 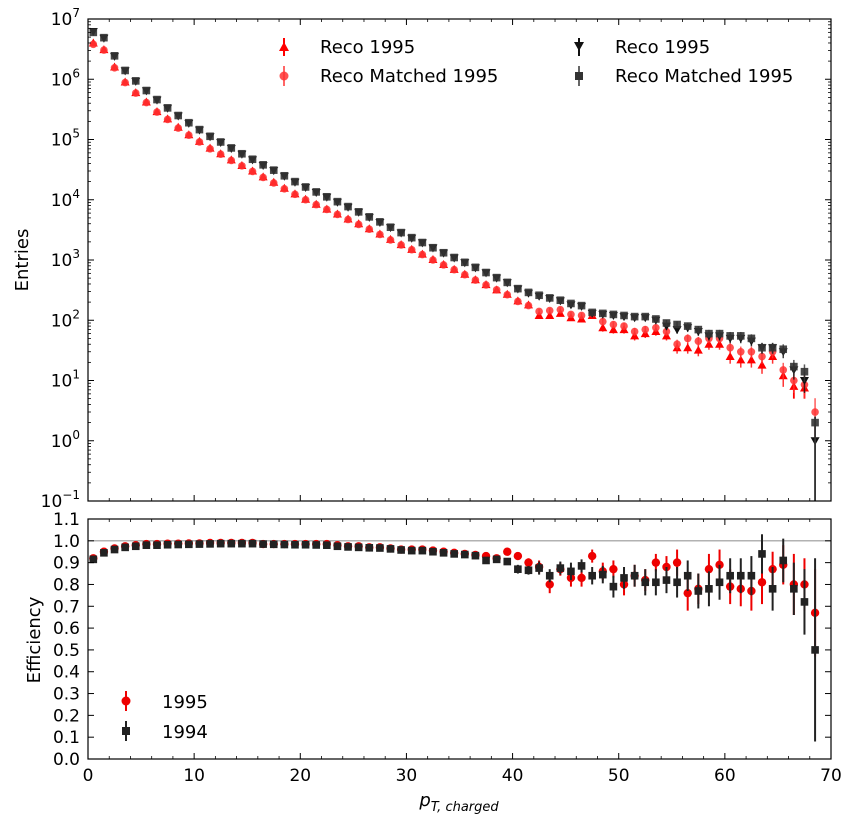 I want to click on legend-label: Reco 1995, so click(x=662, y=47).